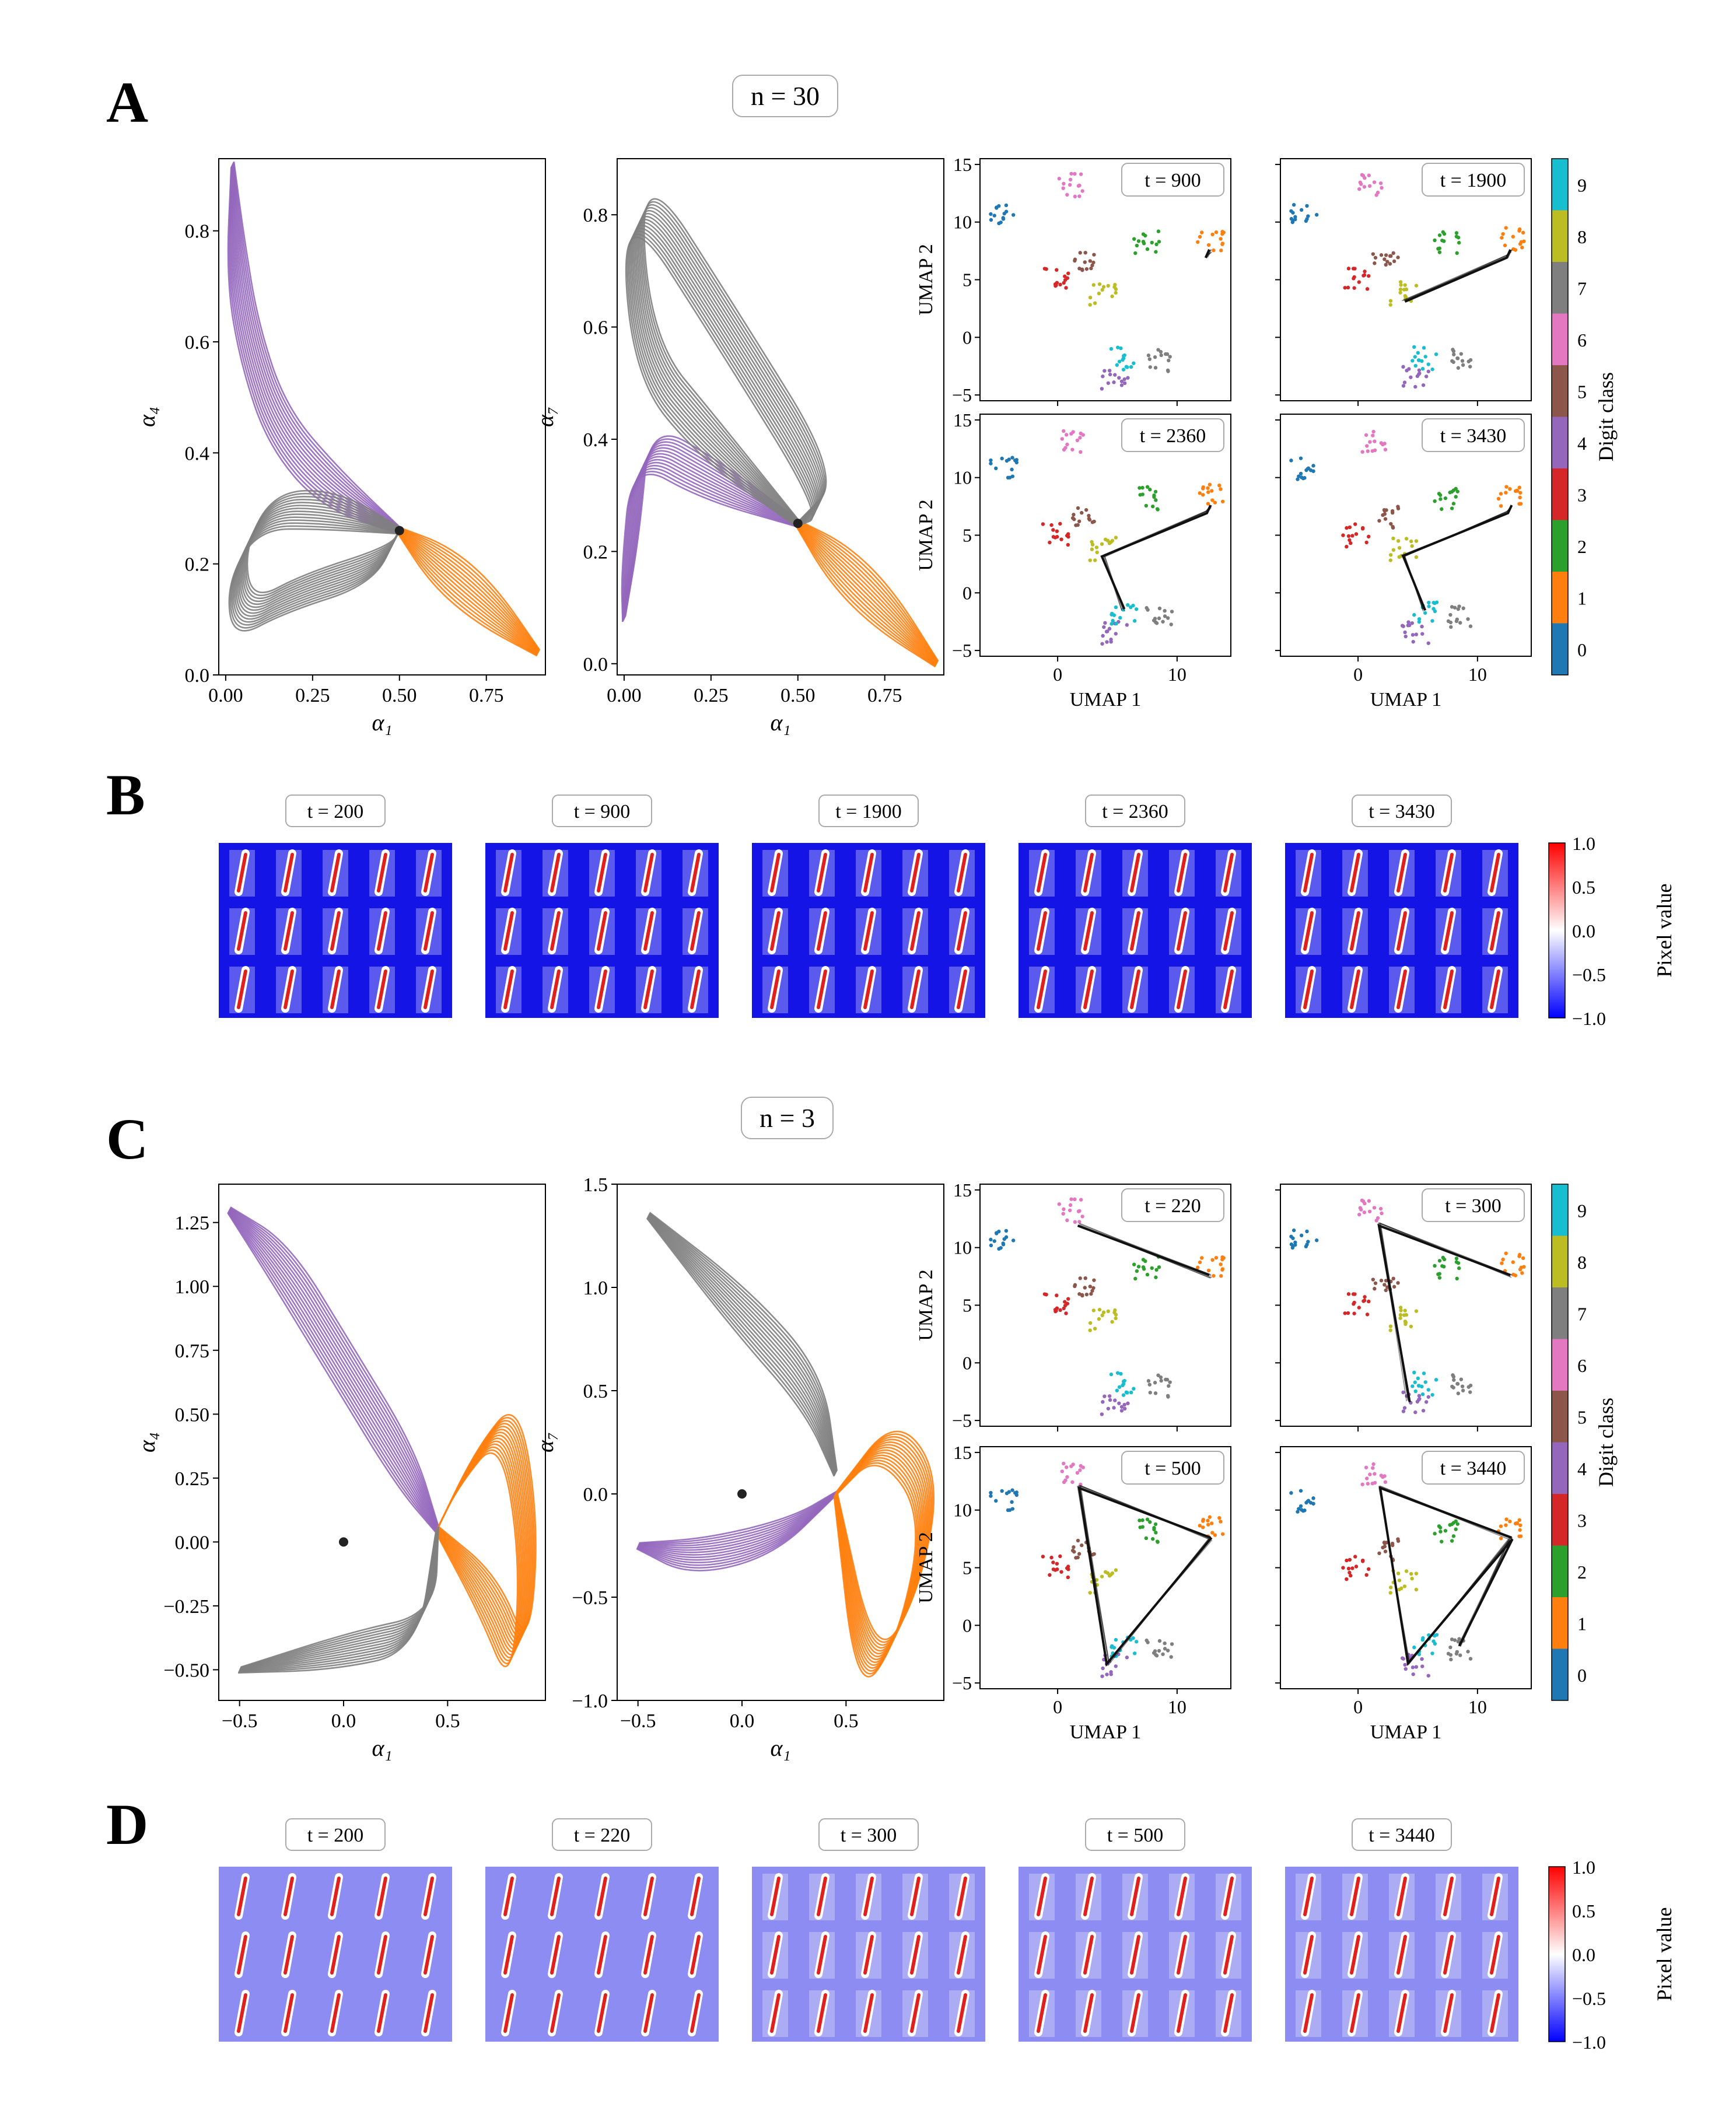 This screenshot has width=1736, height=2128. I want to click on colorbar-tick-label: 0, so click(1582, 1675).